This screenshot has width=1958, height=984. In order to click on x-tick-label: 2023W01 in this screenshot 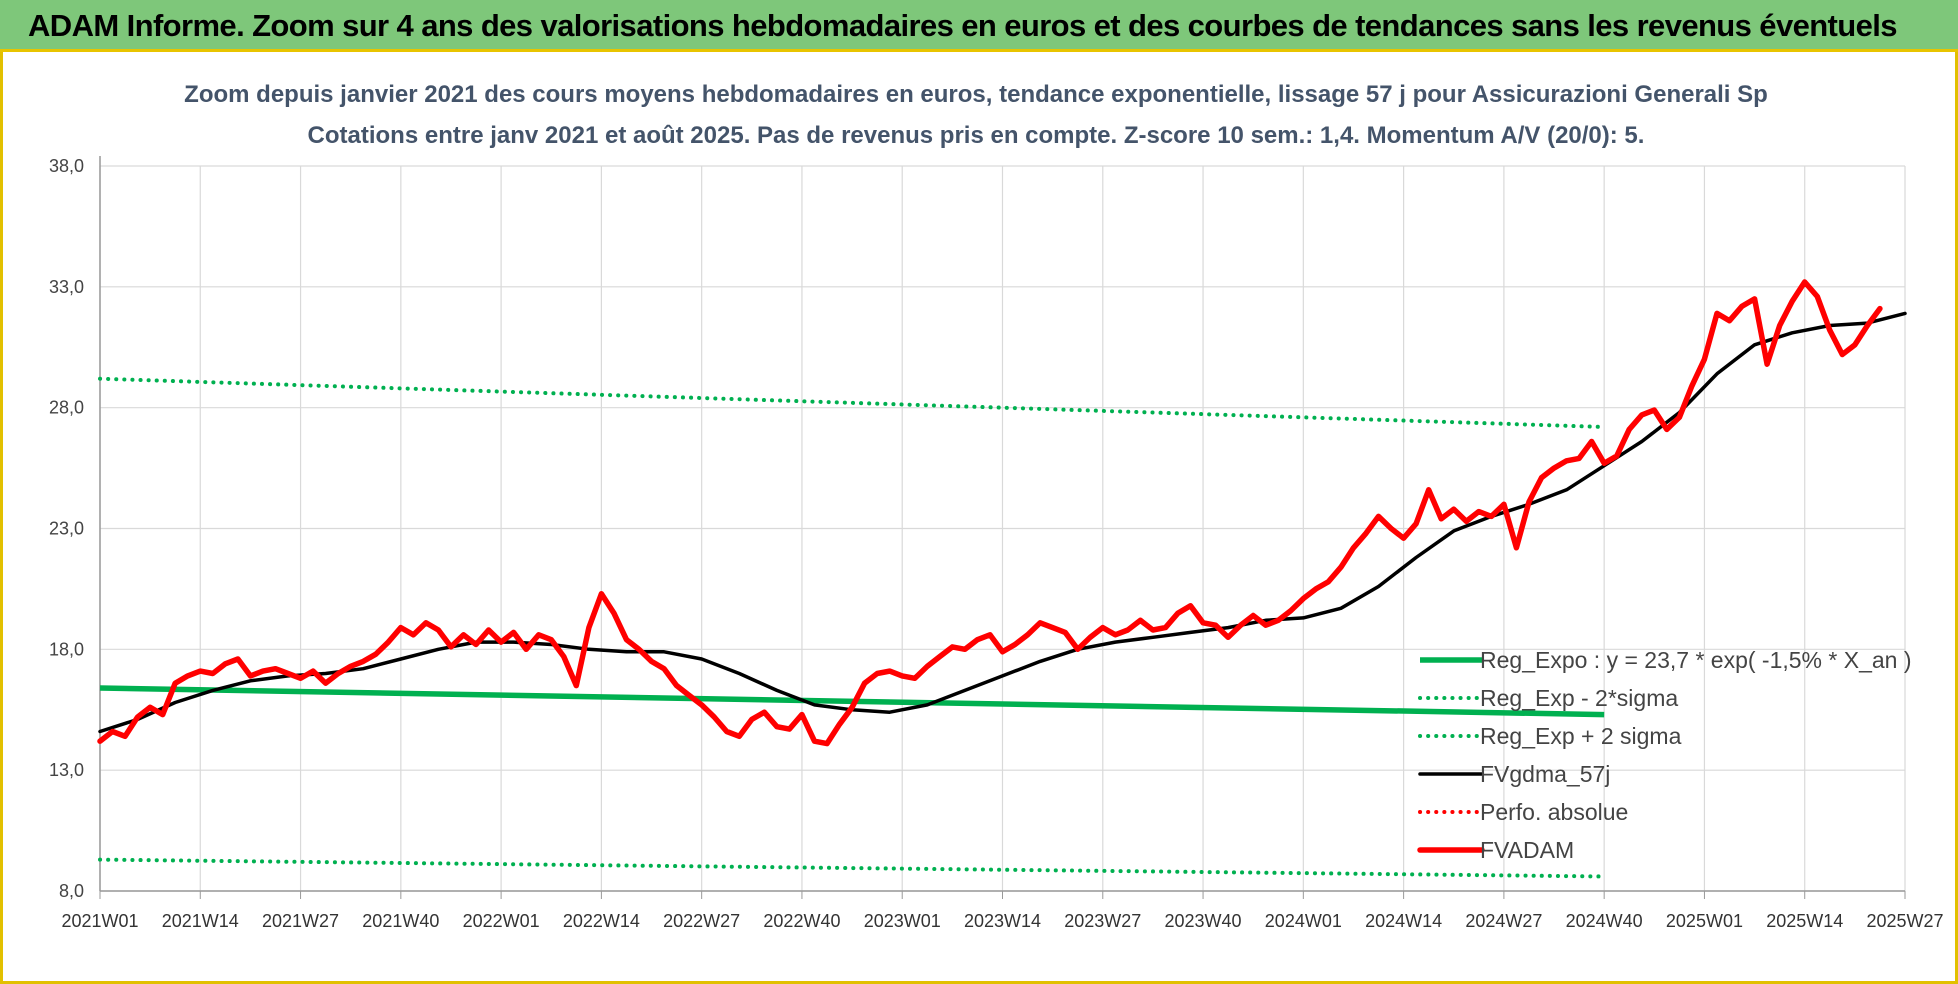, I will do `click(902, 921)`.